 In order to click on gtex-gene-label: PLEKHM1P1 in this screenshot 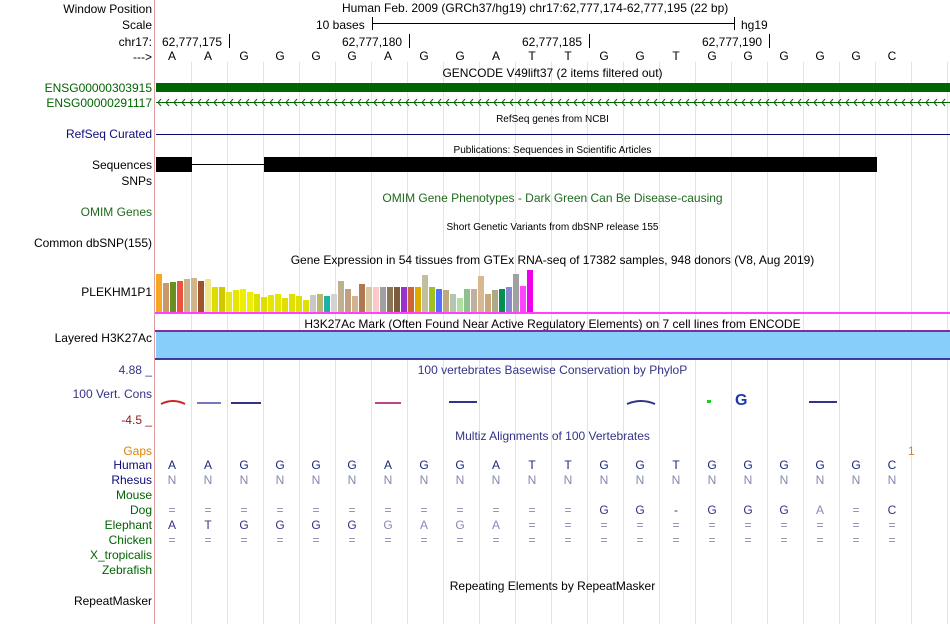, I will do `click(116, 292)`.